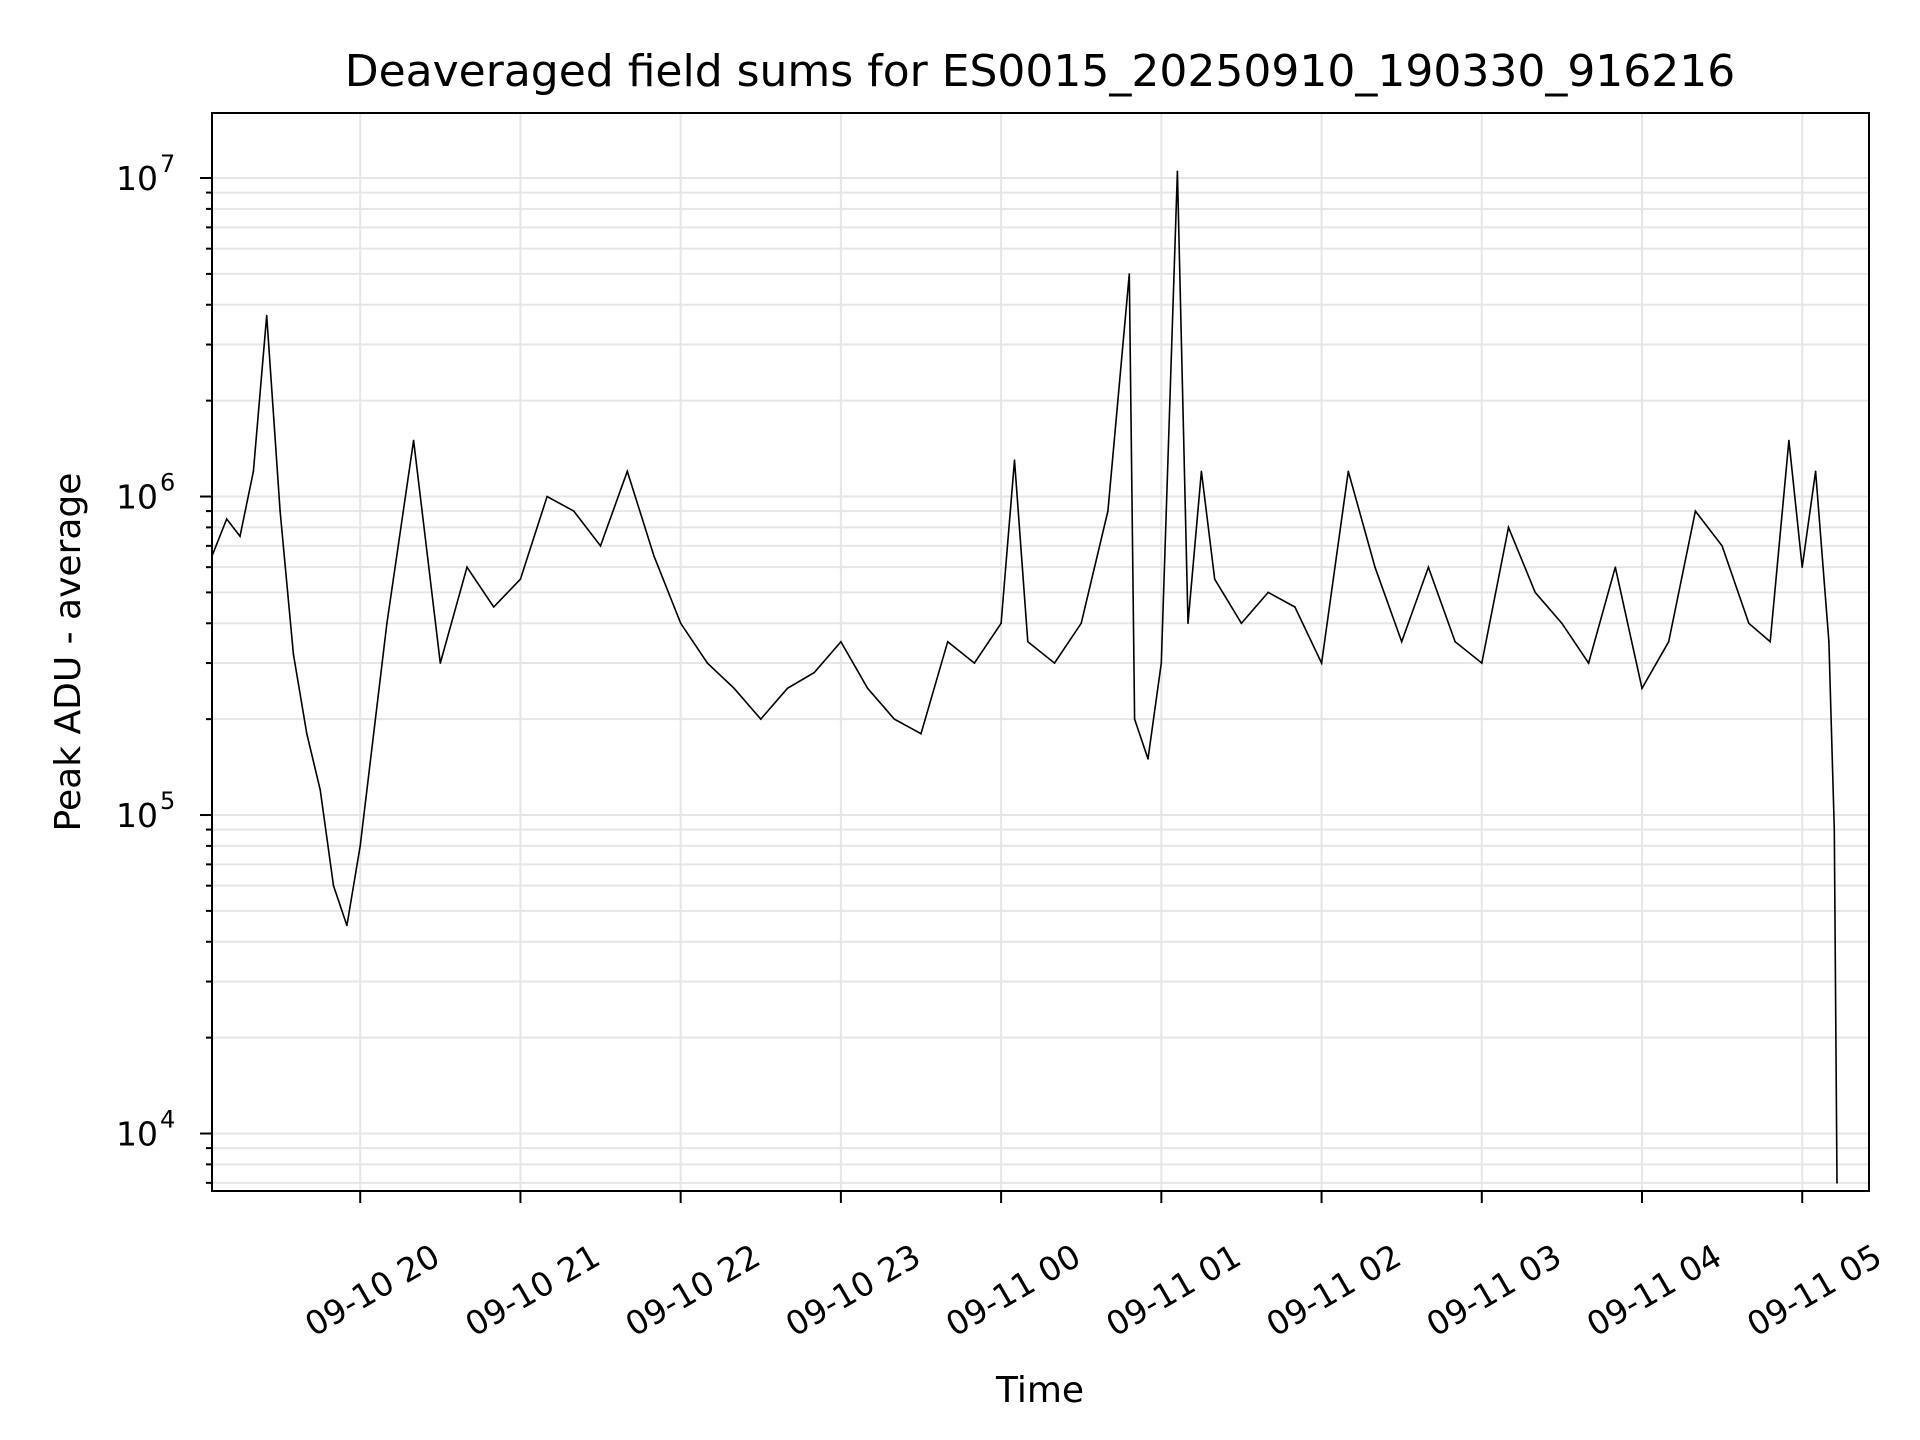 The width and height of the screenshot is (1920, 1440). Describe the element at coordinates (167, 1120) in the screenshot. I see `y-tick-exponent: 4` at that location.